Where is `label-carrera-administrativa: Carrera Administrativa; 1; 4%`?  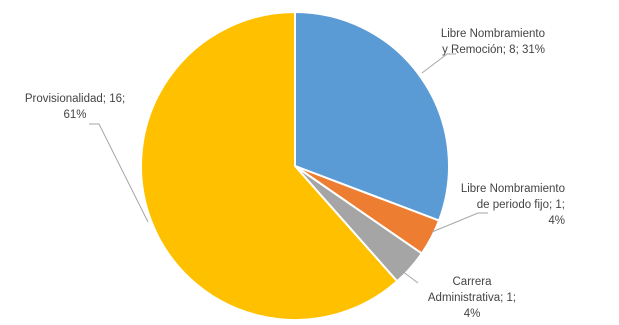
label-carrera-administrativa: Carrera Administrativa; 1; 4% is located at coordinates (472, 298).